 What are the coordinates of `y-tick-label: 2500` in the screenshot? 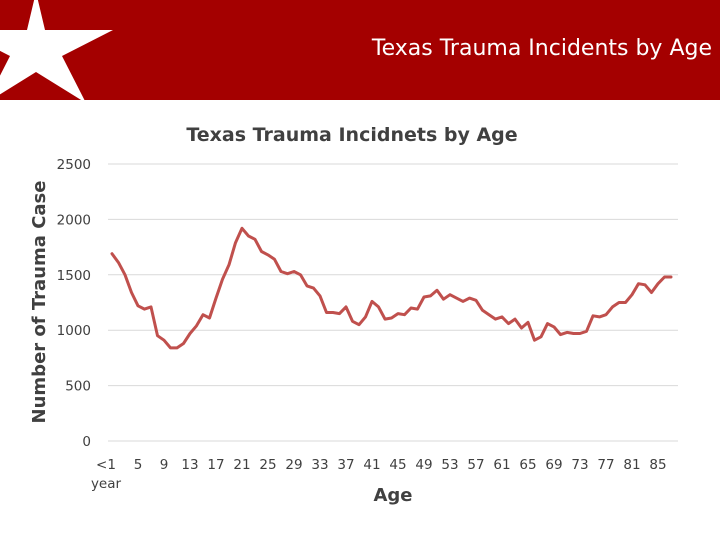 It's located at (74, 165).